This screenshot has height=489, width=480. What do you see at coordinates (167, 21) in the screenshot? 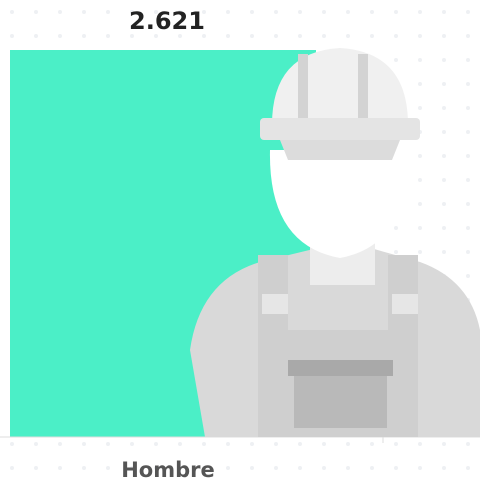
I see `value-label: 2.621` at bounding box center [167, 21].